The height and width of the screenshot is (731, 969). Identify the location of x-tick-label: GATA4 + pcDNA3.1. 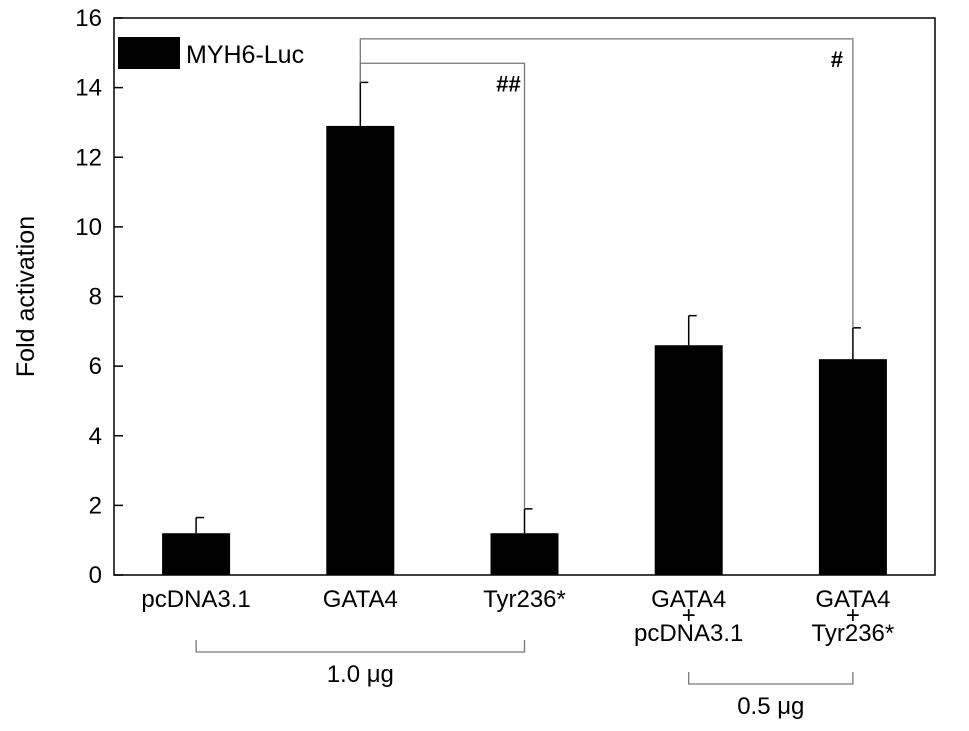
(688, 616).